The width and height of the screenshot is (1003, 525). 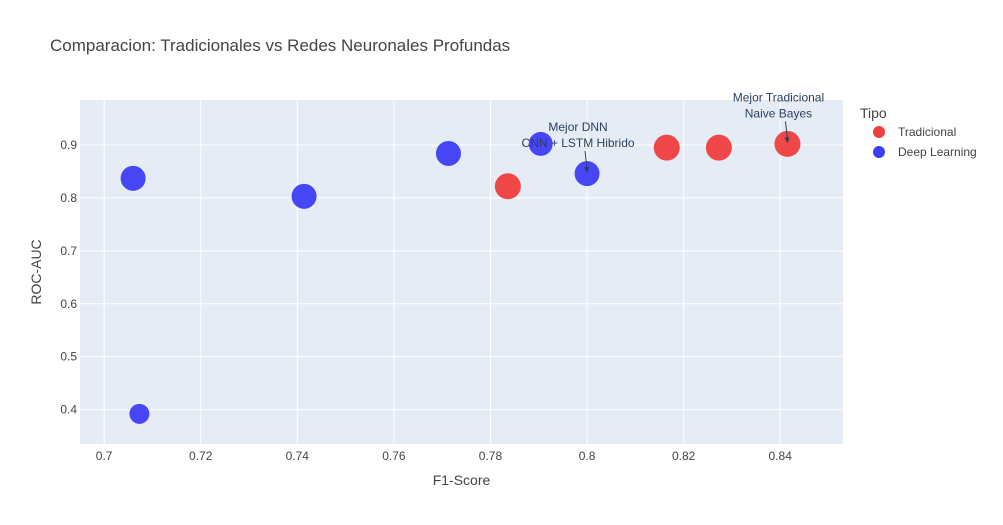 I want to click on x-axis-ticks: 0.7 0.72 0.74 0.76 0.78 0.8 0.82 0.84, so click(x=444, y=456).